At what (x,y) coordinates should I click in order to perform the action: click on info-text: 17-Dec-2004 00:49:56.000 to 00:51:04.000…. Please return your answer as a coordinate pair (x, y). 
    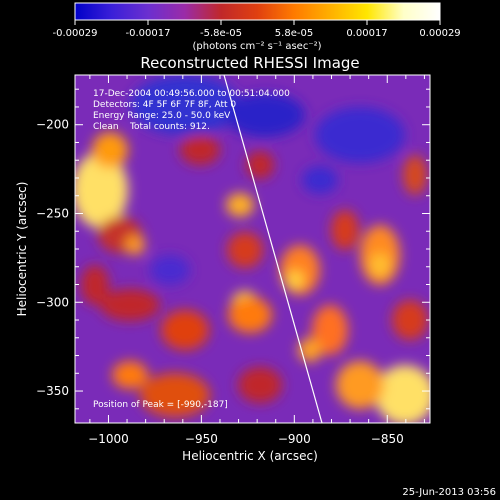
    Looking at the image, I should click on (191, 110).